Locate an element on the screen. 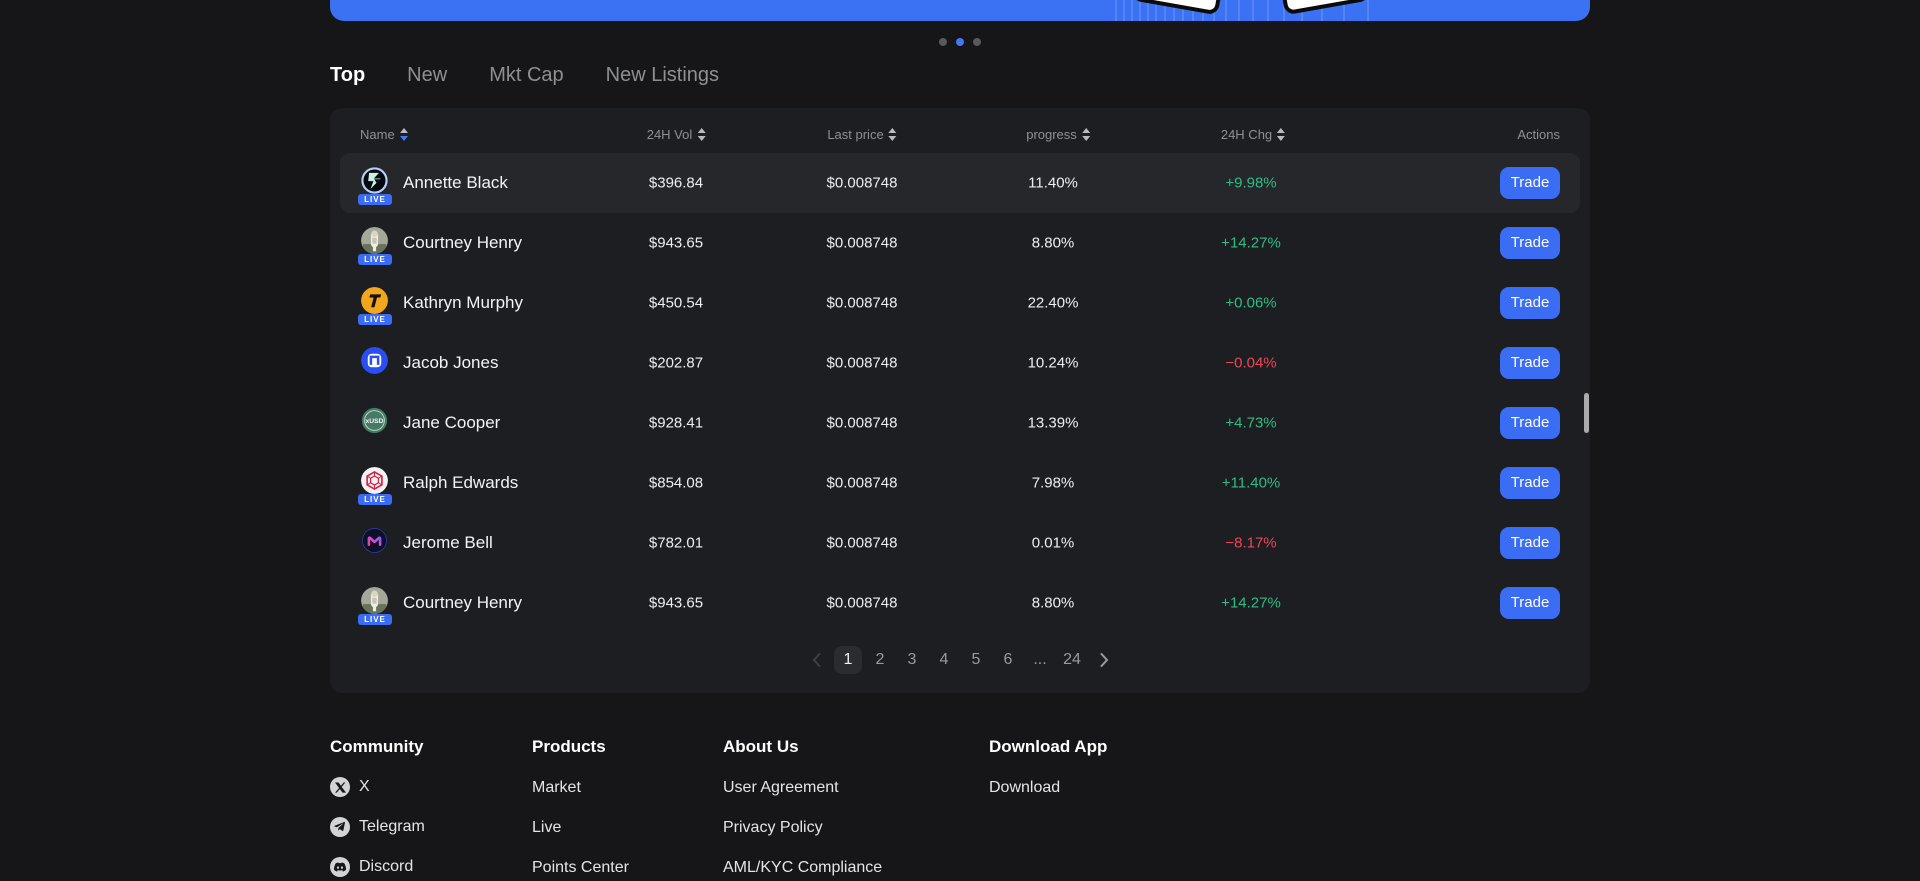 This screenshot has width=1920, height=881. svg-text: xUSD is located at coordinates (374, 421).